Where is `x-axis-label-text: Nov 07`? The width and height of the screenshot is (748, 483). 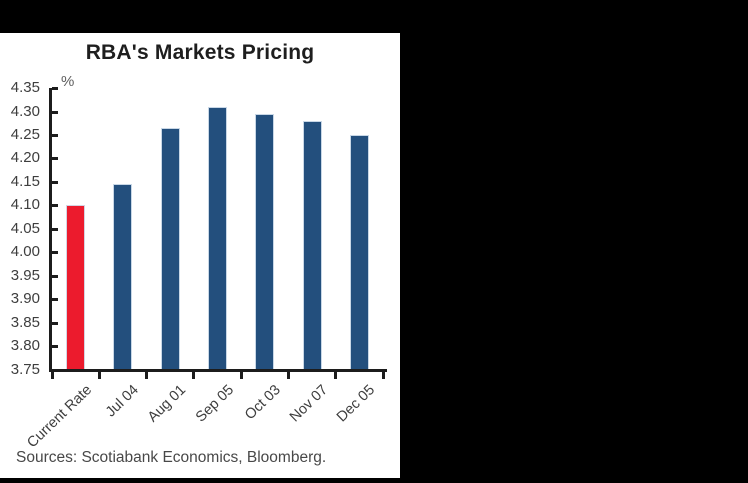 x-axis-label-text: Nov 07 is located at coordinates (309, 404).